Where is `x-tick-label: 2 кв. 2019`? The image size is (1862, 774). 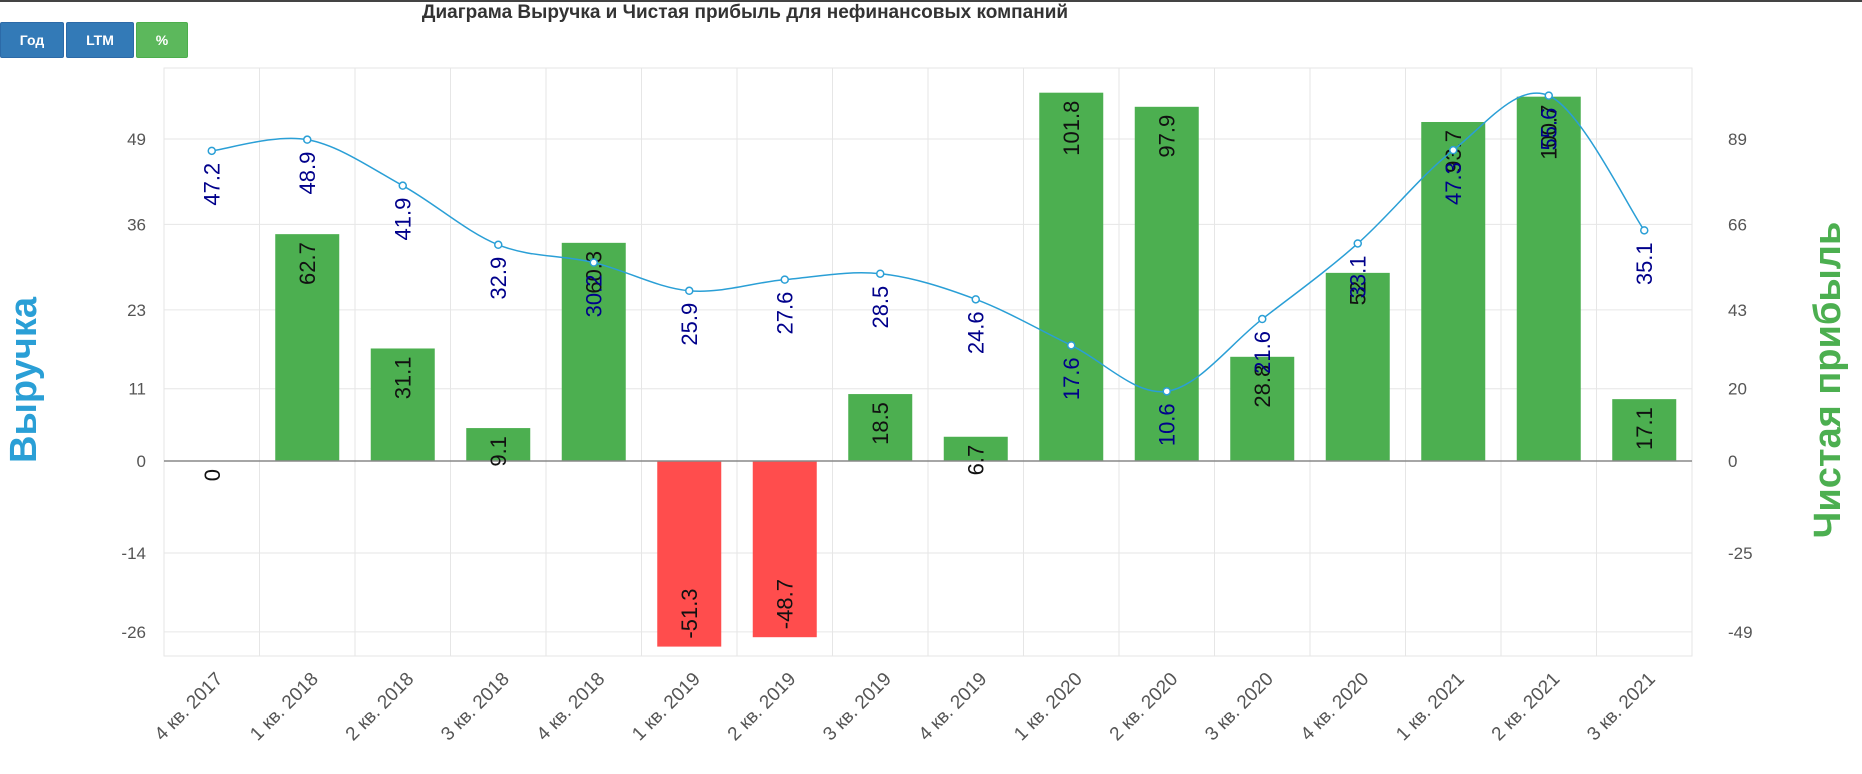
x-tick-label: 2 кв. 2019 is located at coordinates (762, 707).